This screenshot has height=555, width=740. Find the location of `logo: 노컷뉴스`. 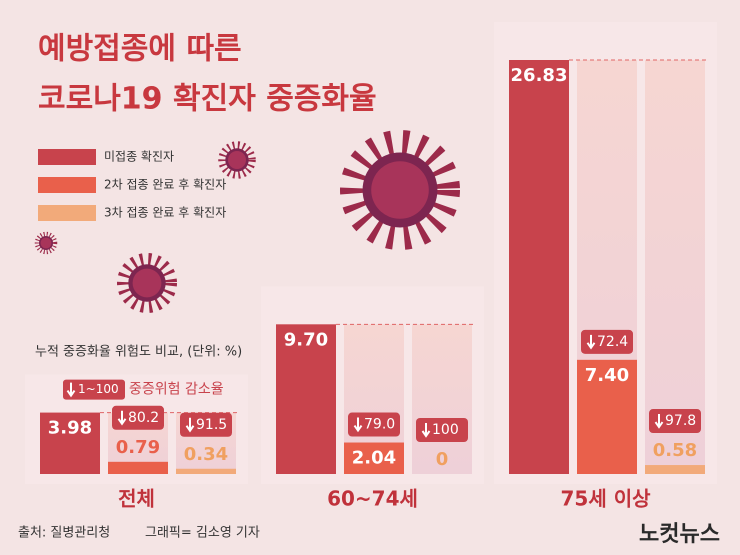

logo: 노컷뉴스 is located at coordinates (679, 534).